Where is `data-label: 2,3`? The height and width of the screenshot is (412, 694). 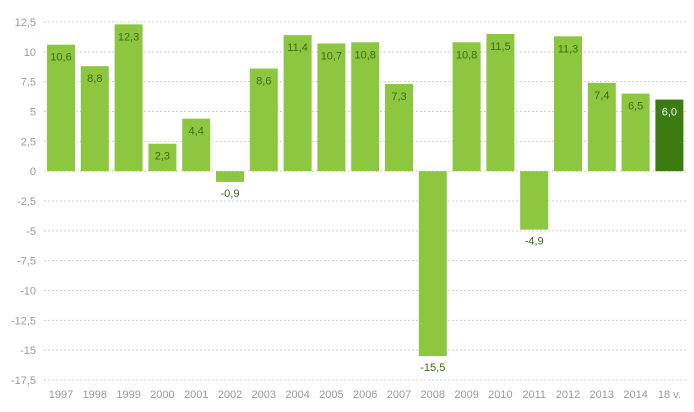
data-label: 2,3 is located at coordinates (162, 157).